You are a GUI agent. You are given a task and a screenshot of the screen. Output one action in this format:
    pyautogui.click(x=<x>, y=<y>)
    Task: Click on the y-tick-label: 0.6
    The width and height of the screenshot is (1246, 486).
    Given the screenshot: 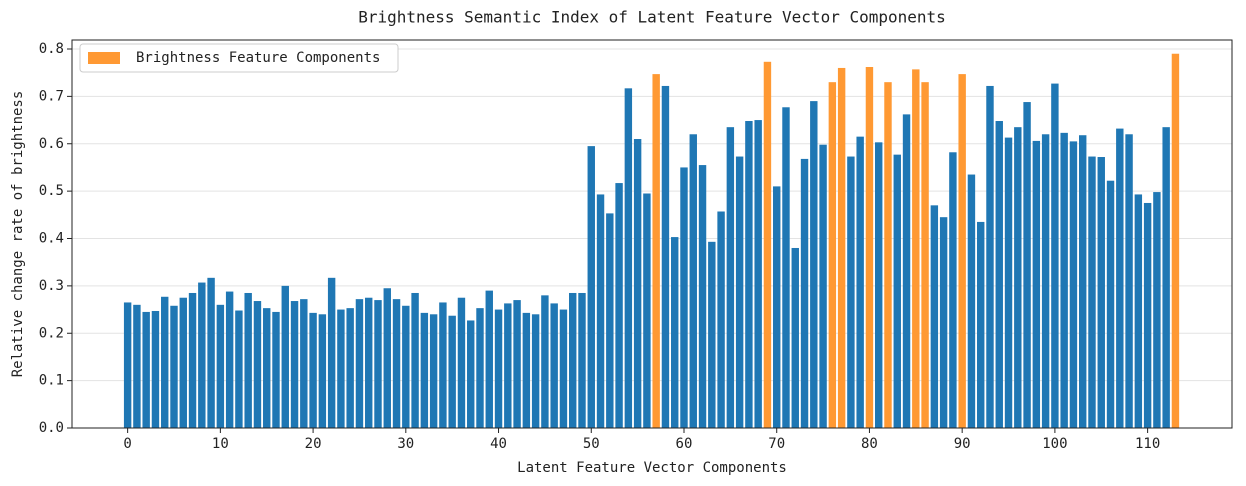 What is the action you would take?
    pyautogui.click(x=51, y=144)
    